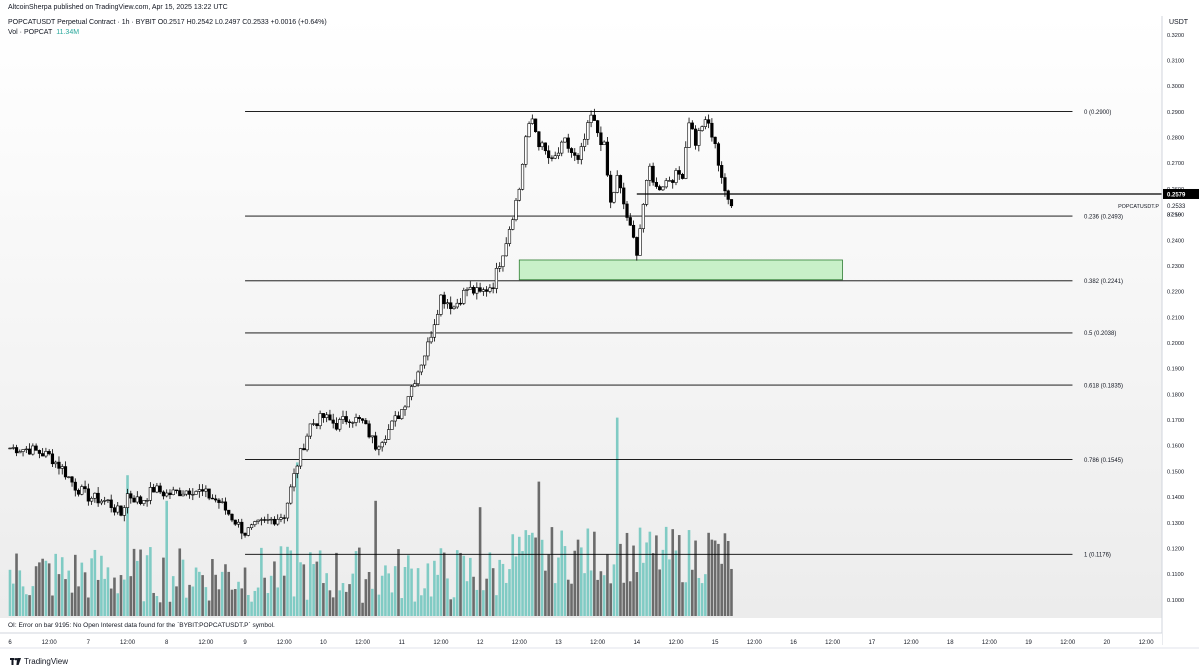 Image resolution: width=1199 pixels, height=671 pixels. I want to click on time-tick-label: 14, so click(636, 643).